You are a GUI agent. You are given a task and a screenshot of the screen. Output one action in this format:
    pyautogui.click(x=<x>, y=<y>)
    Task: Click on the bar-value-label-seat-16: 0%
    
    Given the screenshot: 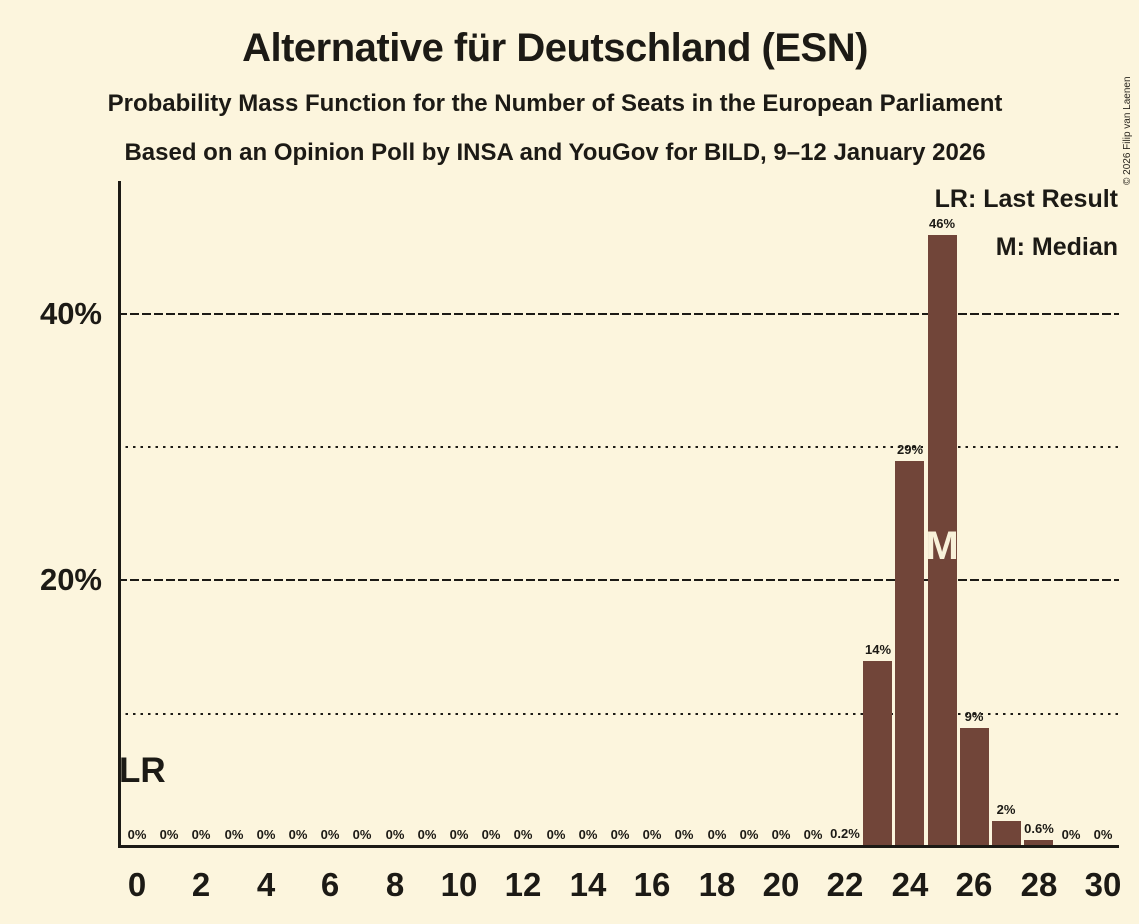 What is the action you would take?
    pyautogui.click(x=652, y=834)
    